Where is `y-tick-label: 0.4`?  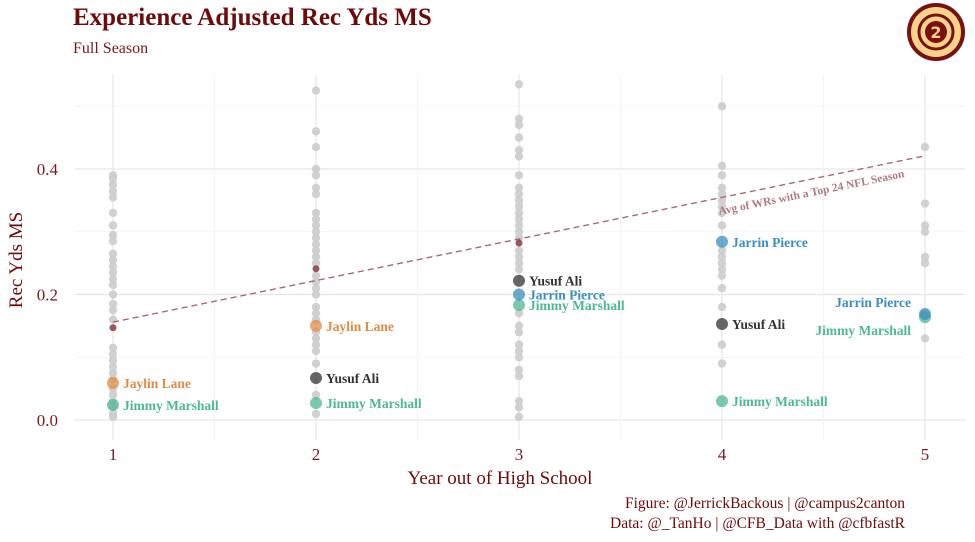
y-tick-label: 0.4 is located at coordinates (48, 169).